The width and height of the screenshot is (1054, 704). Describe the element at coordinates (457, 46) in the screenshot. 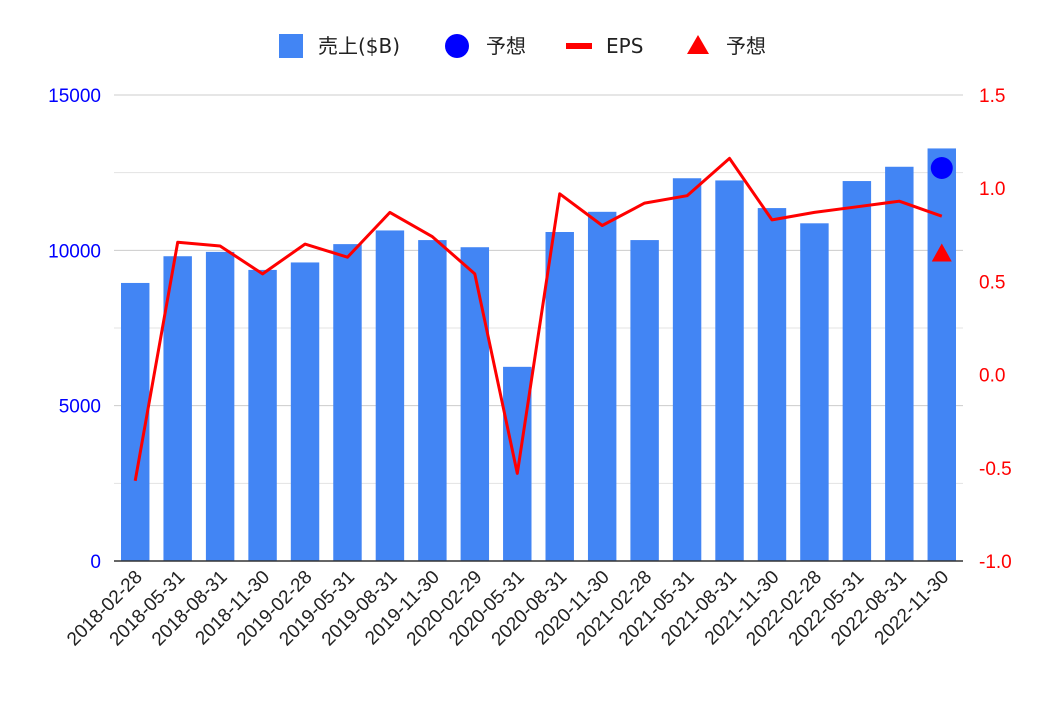

I see `legend-circle-swatch` at that location.